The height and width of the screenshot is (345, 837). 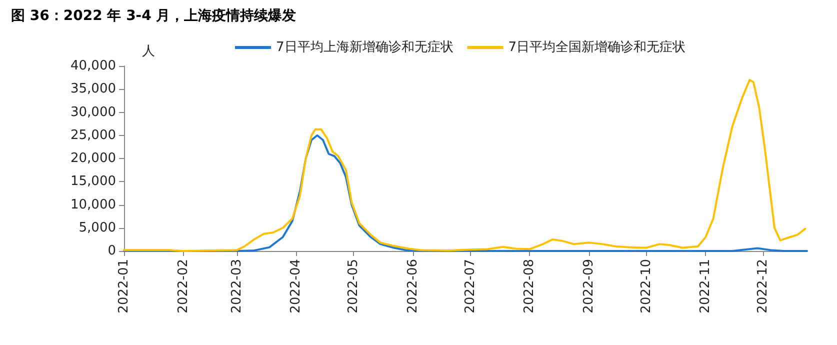 What do you see at coordinates (236, 286) in the screenshot?
I see `x-tick-label: 2022-03` at bounding box center [236, 286].